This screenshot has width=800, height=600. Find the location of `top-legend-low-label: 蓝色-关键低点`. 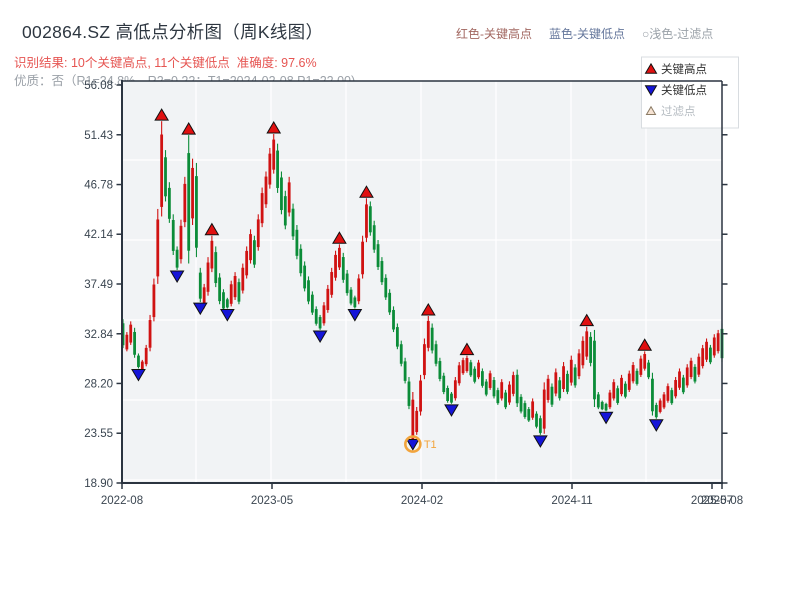

top-legend-low-label: 蓝色-关键低点 is located at coordinates (587, 34).